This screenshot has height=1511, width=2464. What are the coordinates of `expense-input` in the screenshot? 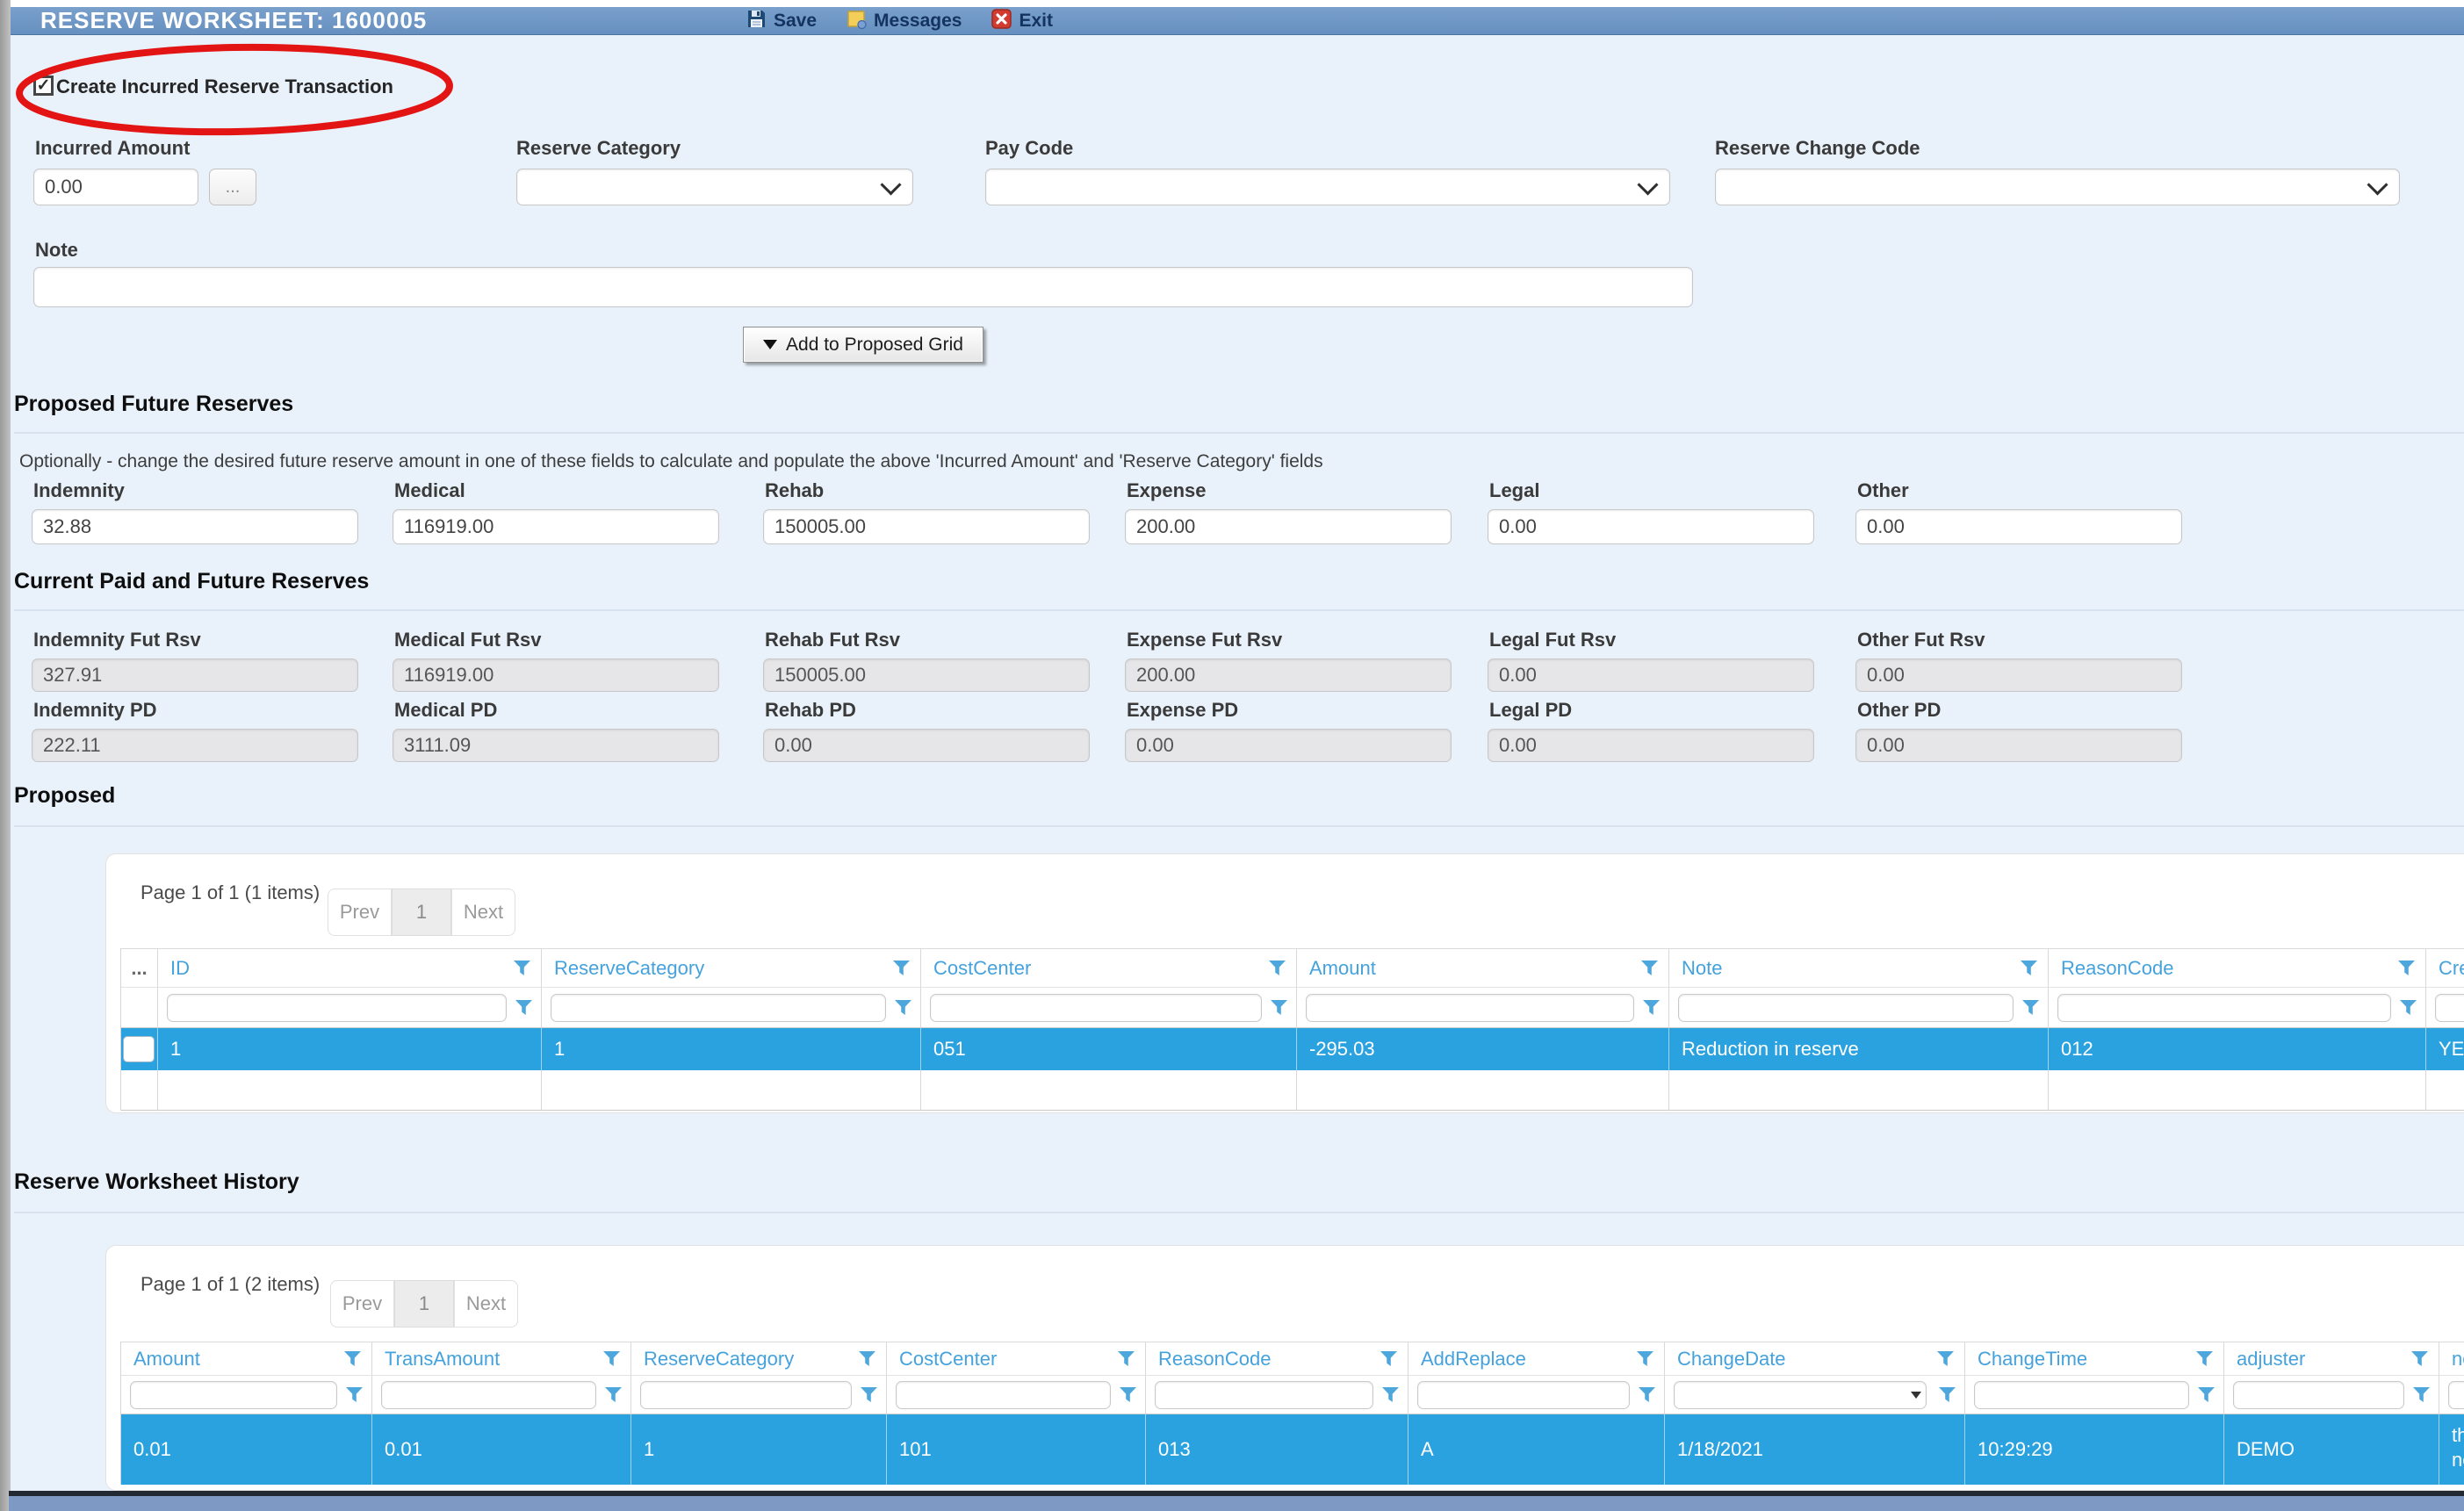 It's located at (1288, 527).